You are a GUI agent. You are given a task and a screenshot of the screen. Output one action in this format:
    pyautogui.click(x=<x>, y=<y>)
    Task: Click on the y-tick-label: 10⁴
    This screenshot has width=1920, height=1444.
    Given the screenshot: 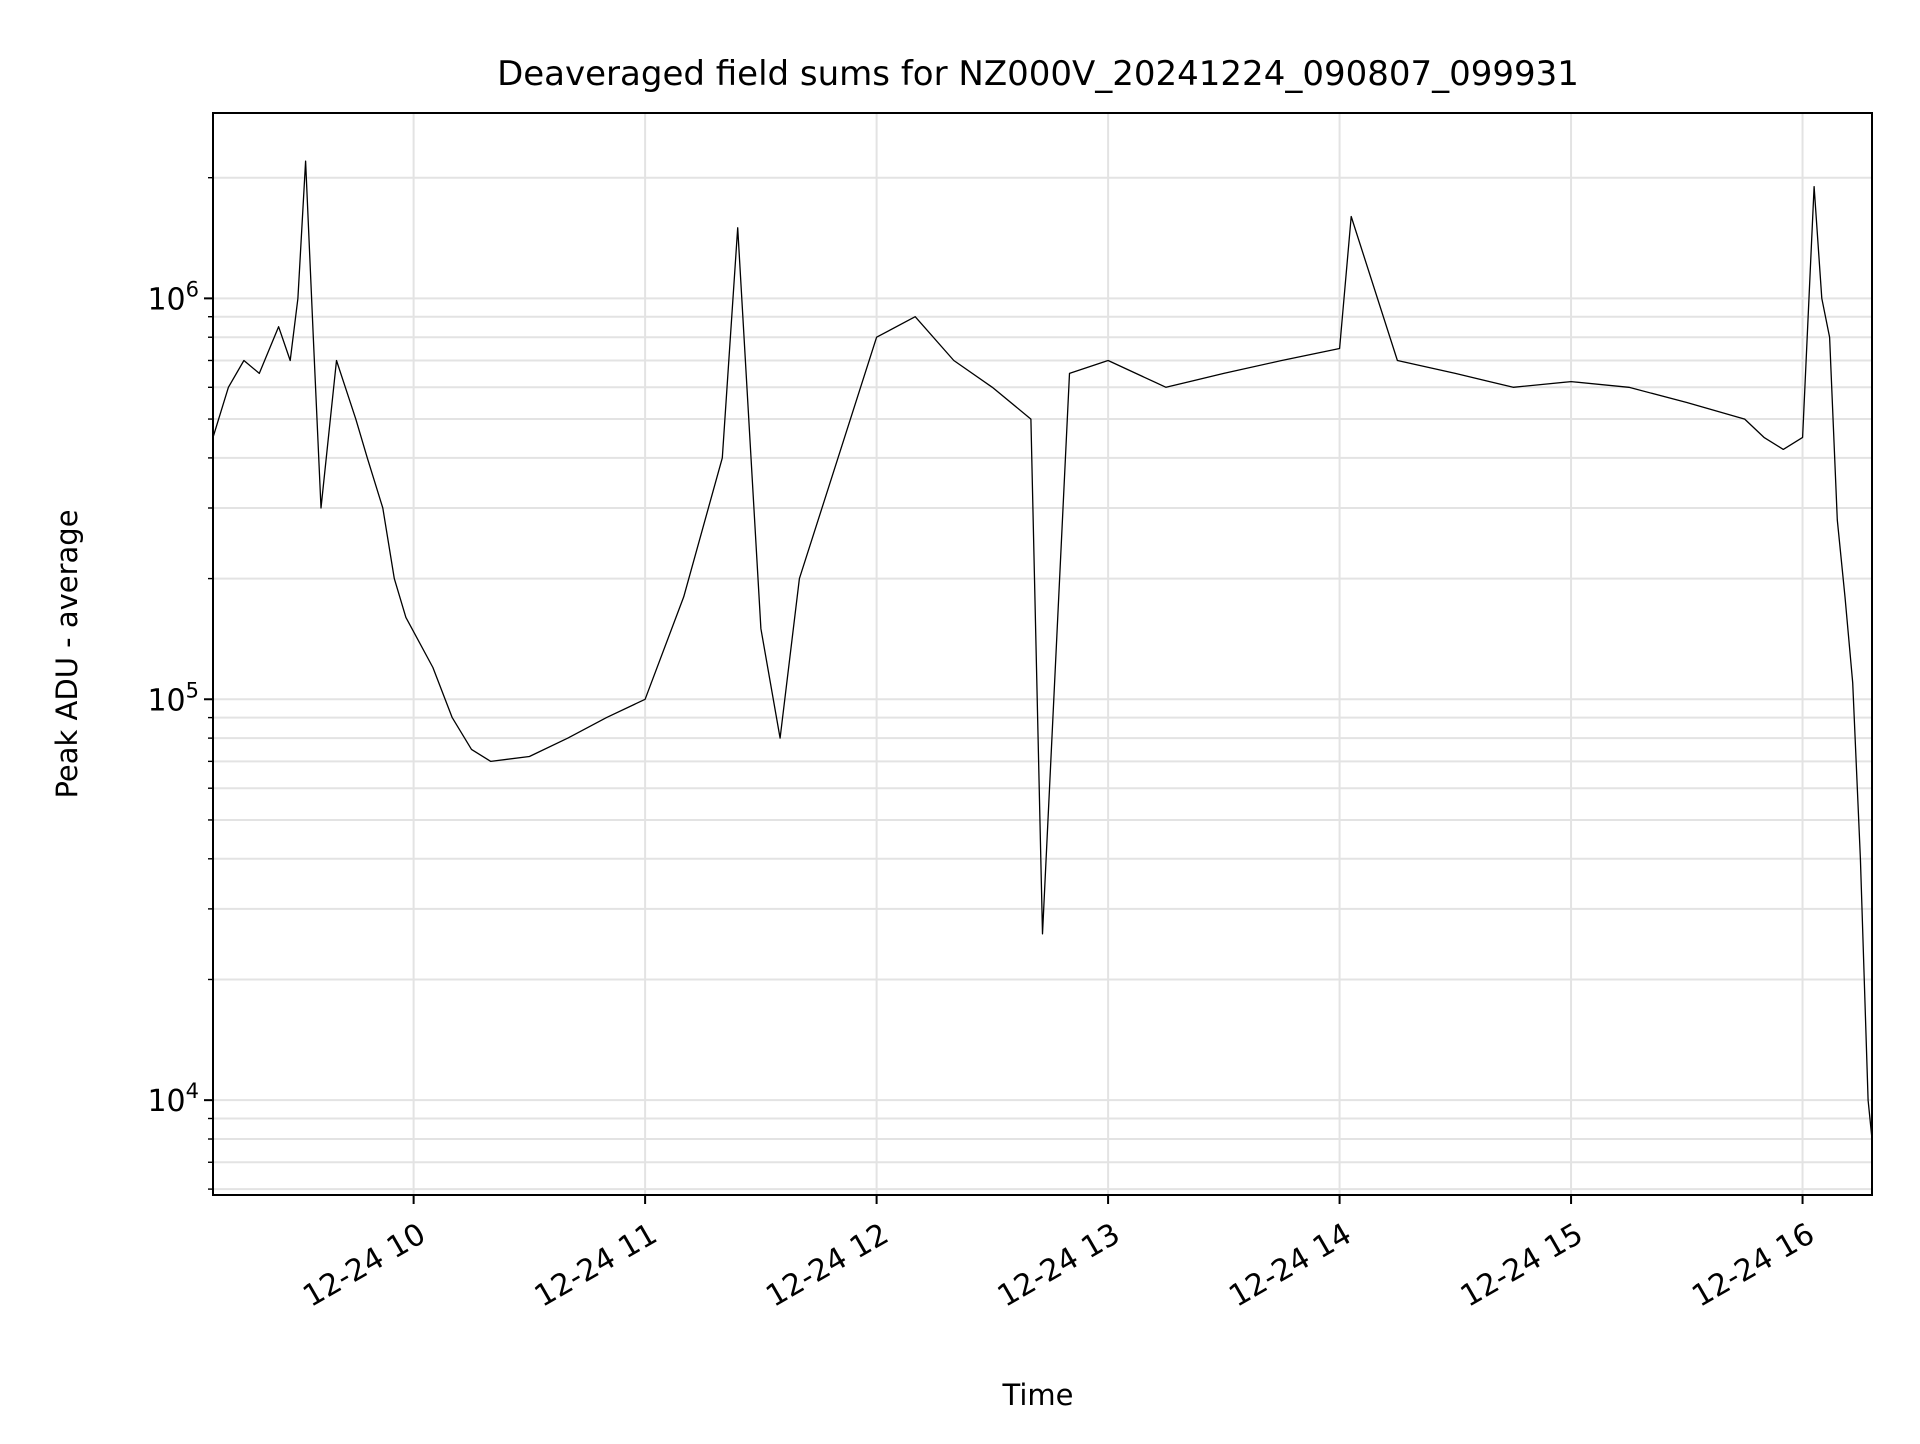 What is the action you would take?
    pyautogui.click(x=173, y=1099)
    